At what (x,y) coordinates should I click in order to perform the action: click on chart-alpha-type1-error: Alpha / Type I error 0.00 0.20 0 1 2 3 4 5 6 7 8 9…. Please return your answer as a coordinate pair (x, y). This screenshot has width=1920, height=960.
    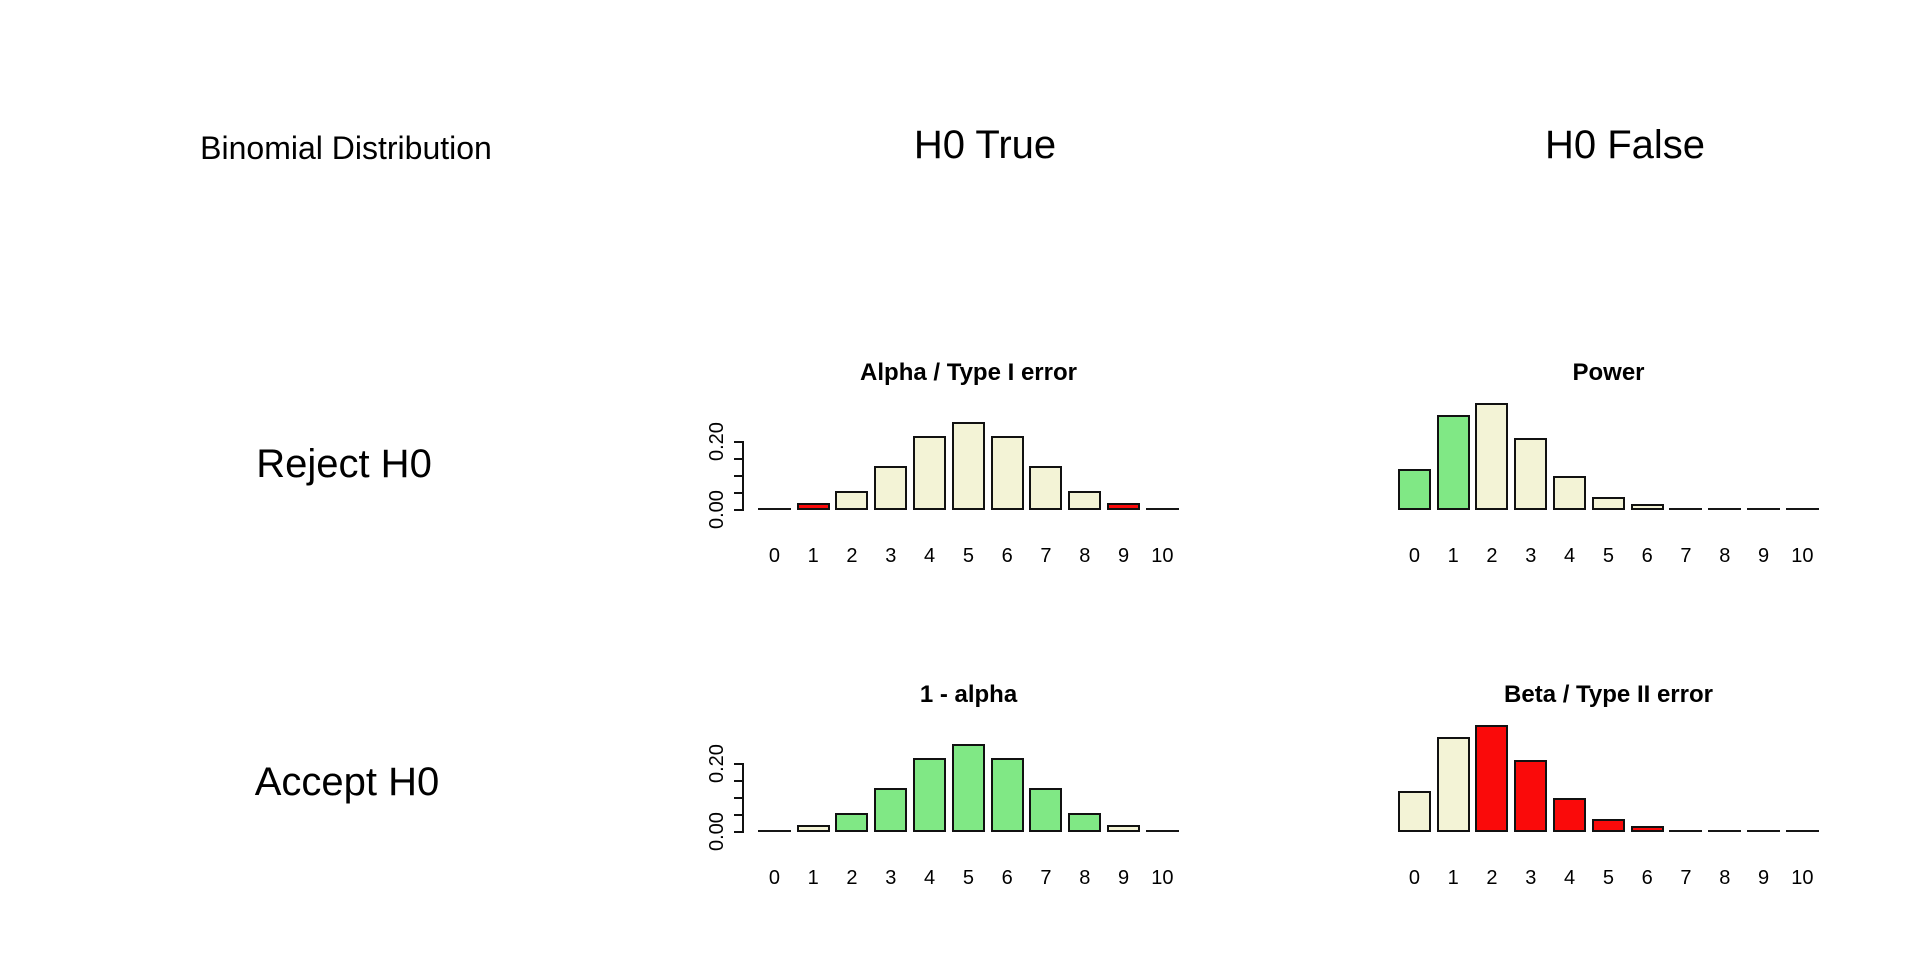
    Looking at the image, I should click on (944, 470).